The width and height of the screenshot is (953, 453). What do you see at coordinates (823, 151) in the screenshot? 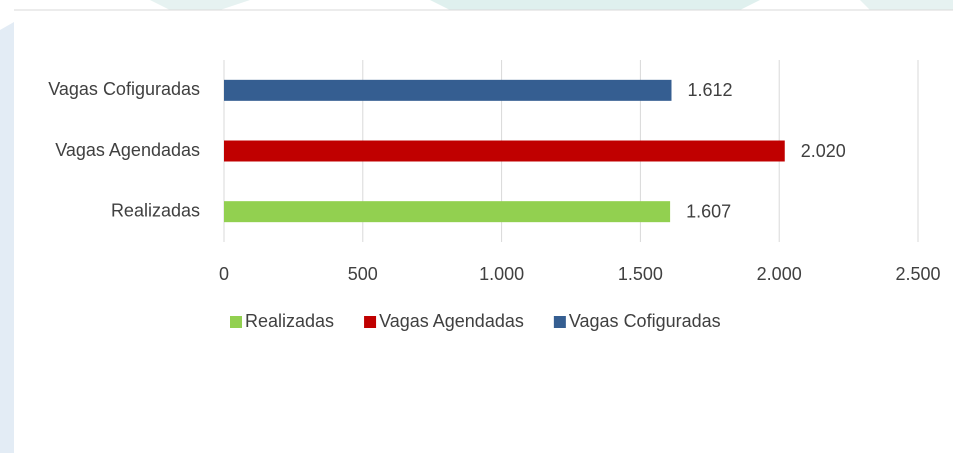
I see `data-label: 2.020` at bounding box center [823, 151].